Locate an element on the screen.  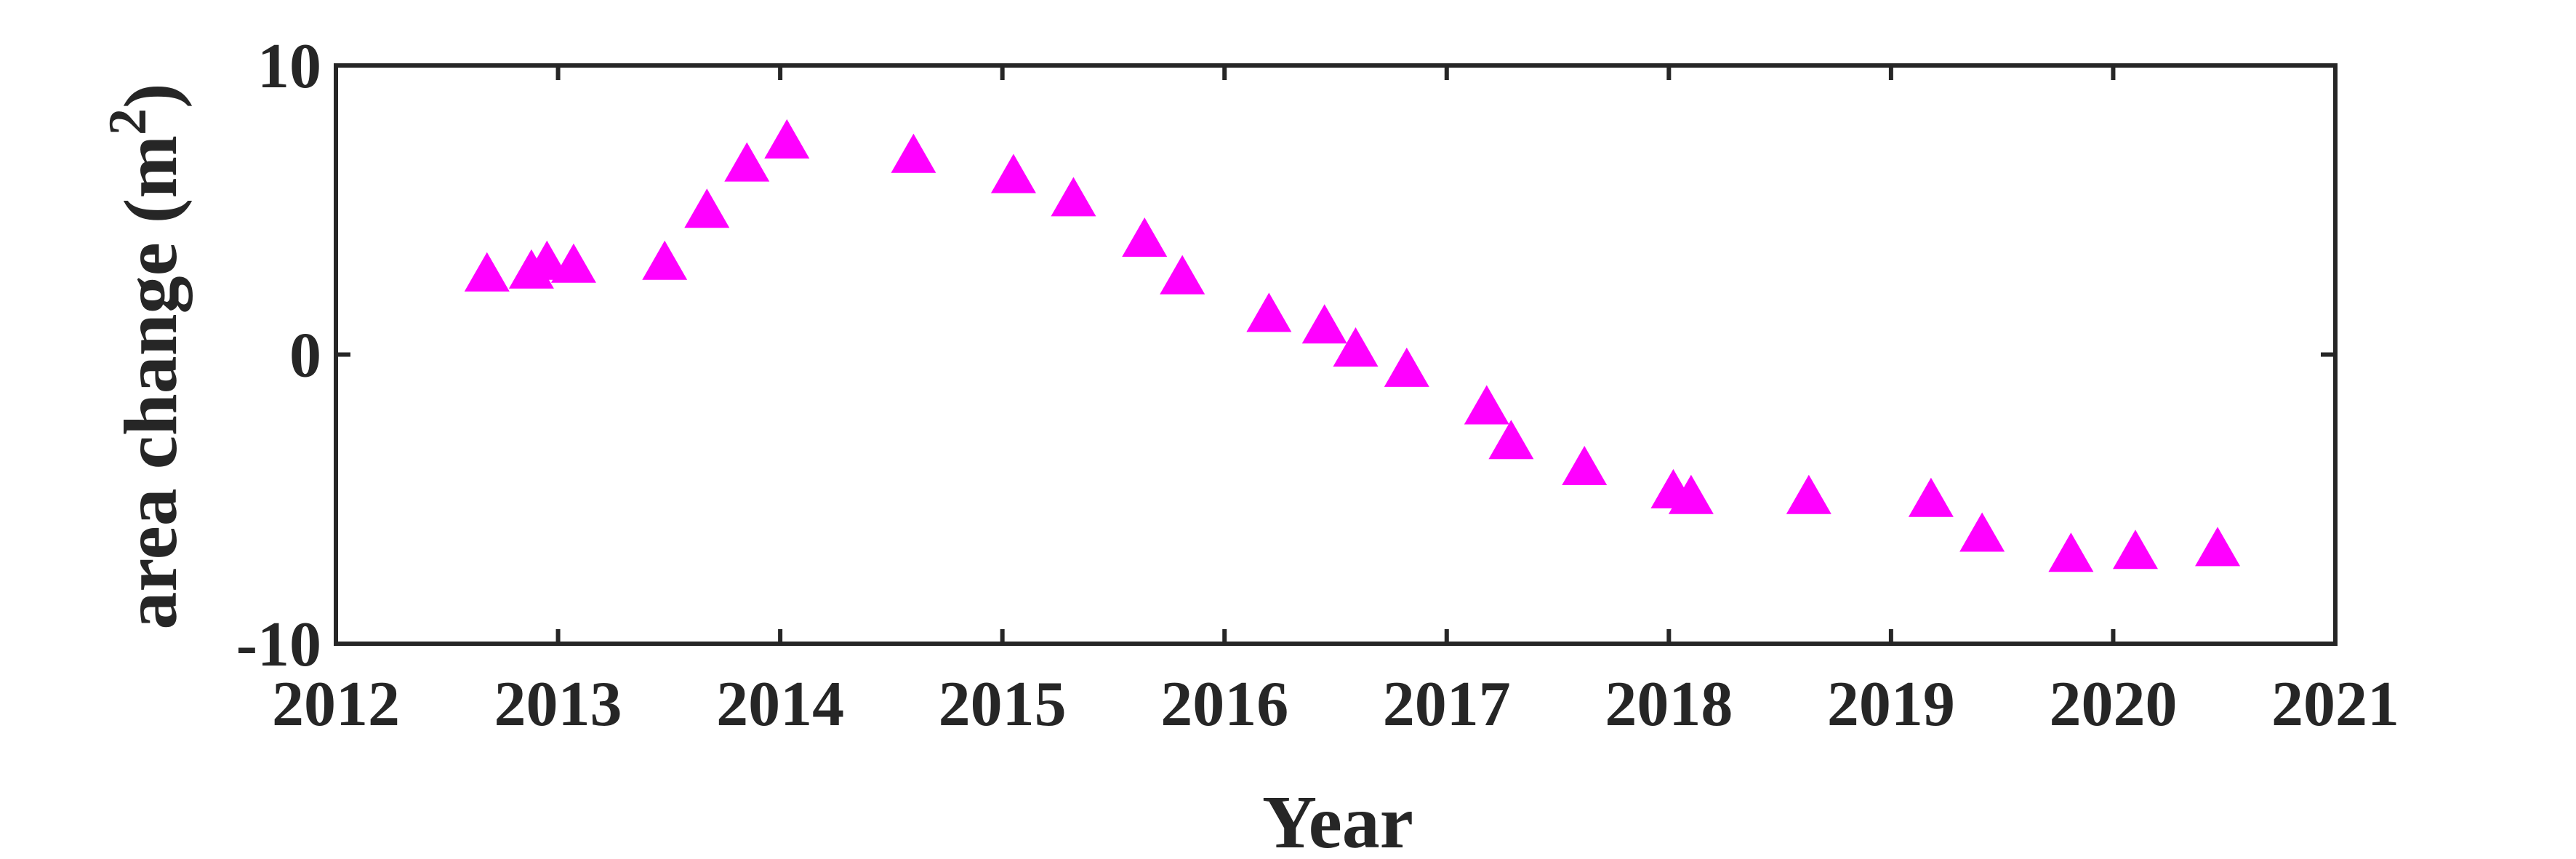
y-tick-label: -10 is located at coordinates (278, 645).